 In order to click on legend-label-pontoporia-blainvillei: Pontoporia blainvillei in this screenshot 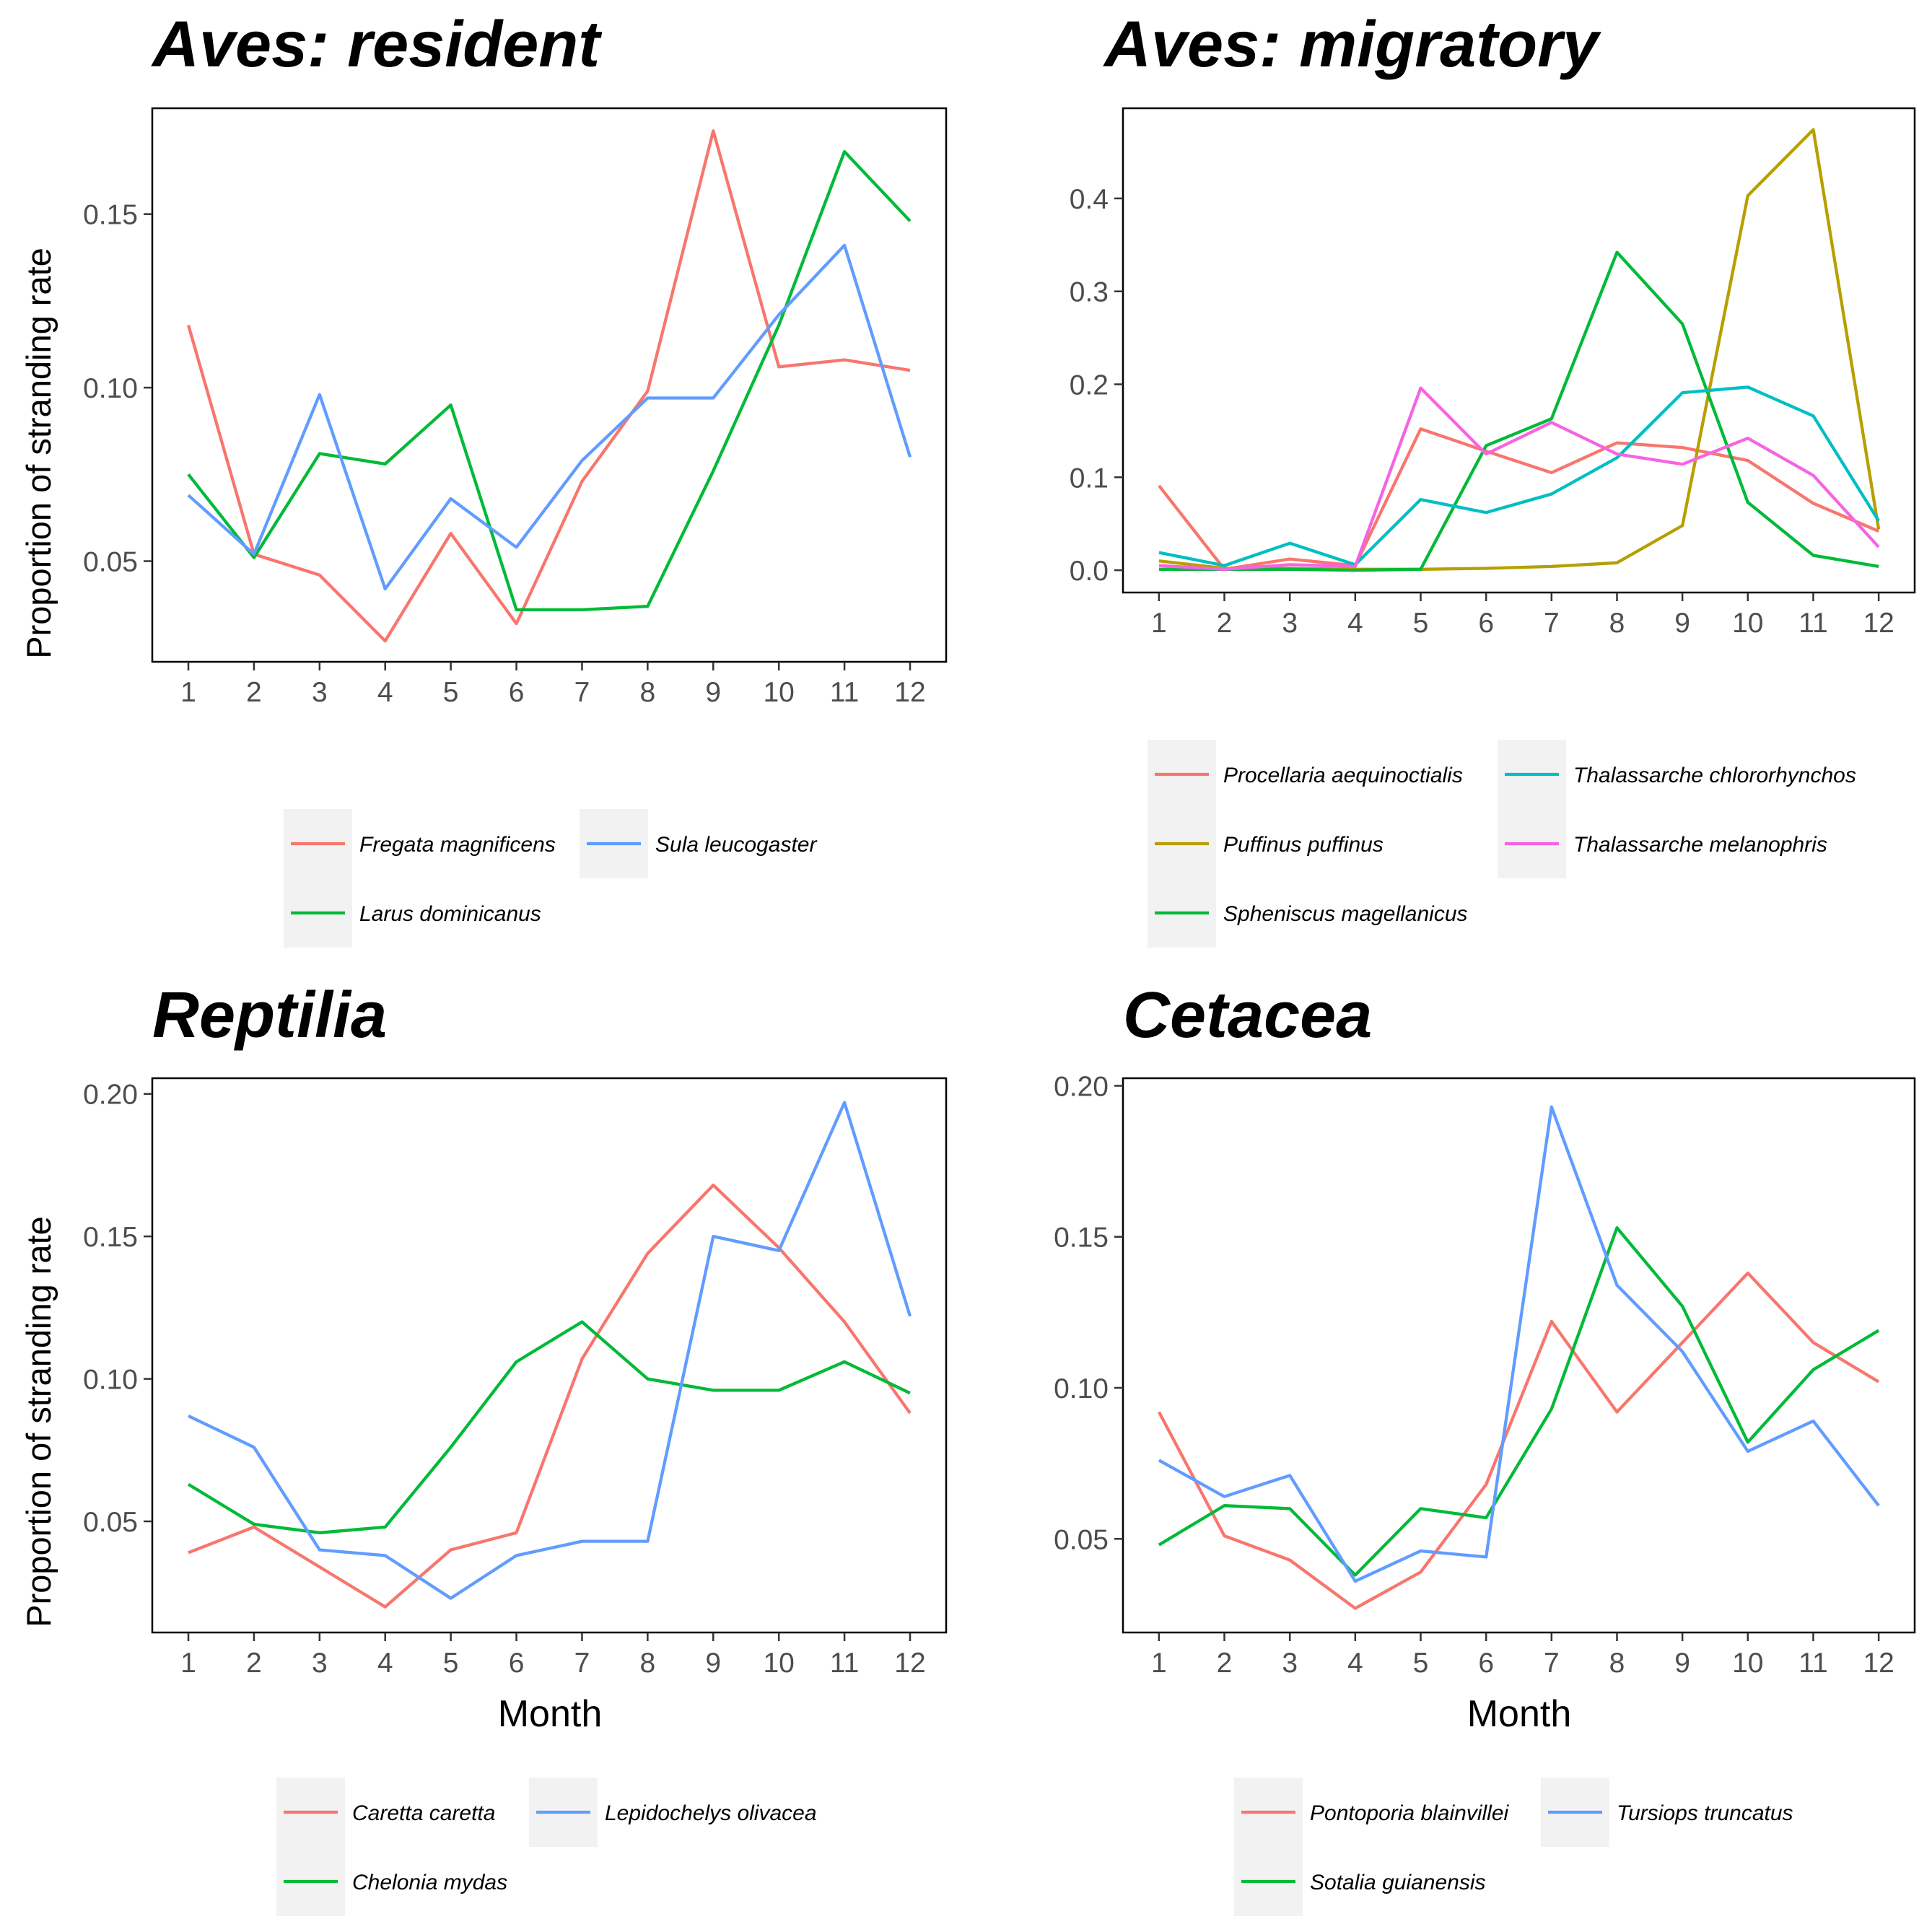, I will do `click(1410, 1813)`.